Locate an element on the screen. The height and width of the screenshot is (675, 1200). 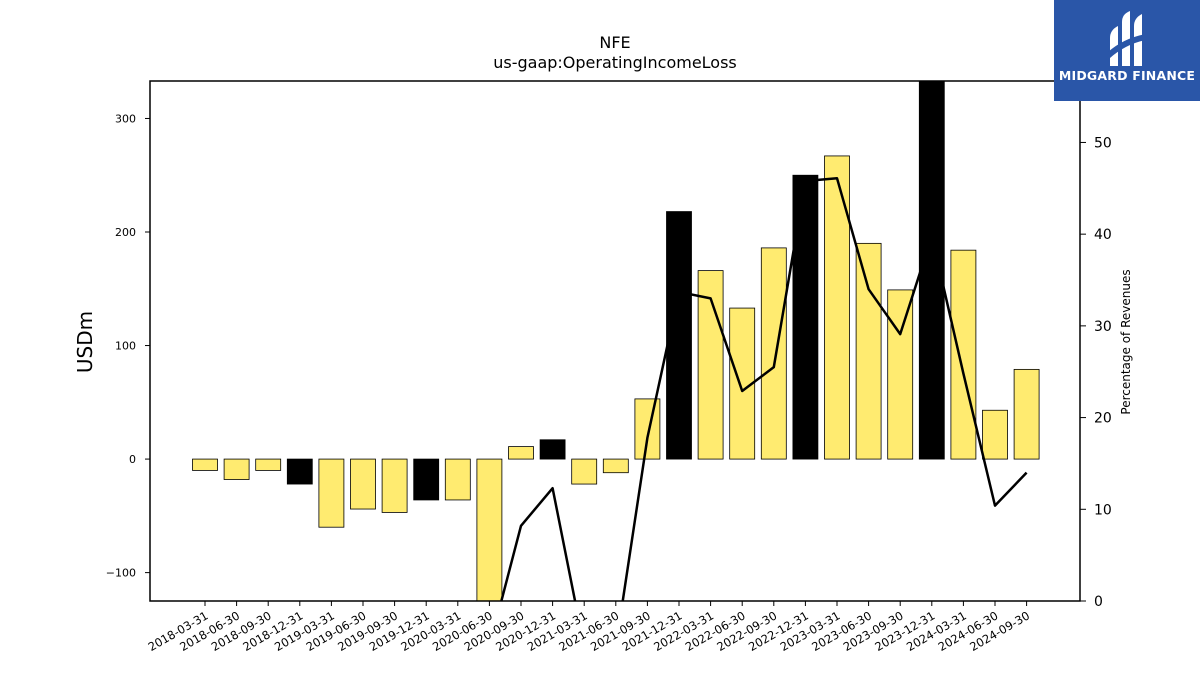
y2-tick-label: 0 is located at coordinates (1098, 602).